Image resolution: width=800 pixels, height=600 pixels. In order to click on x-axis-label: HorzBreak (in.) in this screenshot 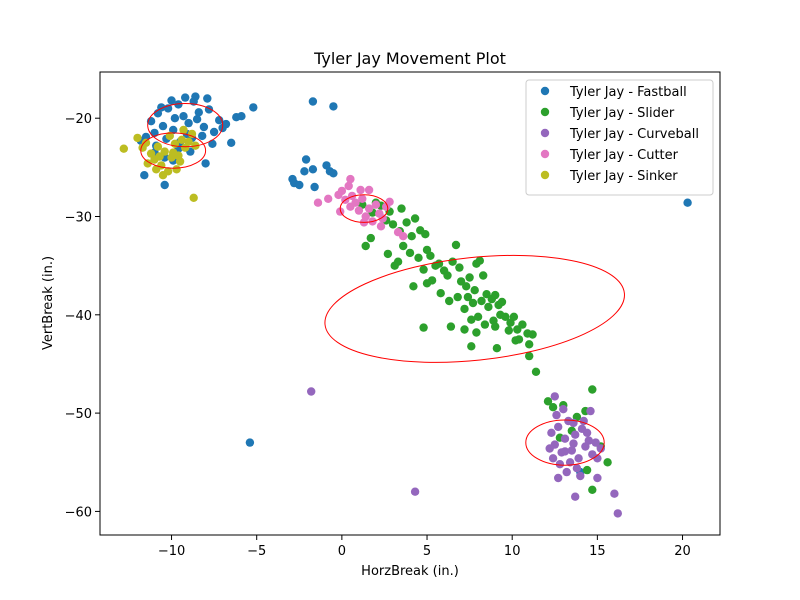, I will do `click(410, 571)`.